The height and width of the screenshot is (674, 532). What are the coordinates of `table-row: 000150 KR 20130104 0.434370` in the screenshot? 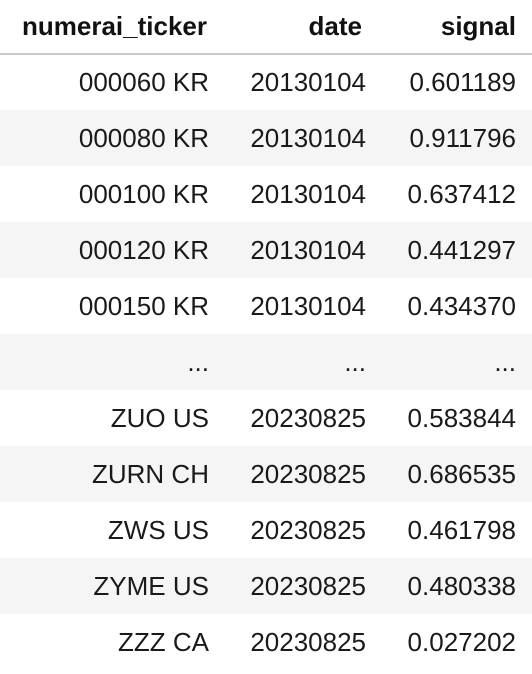 It's located at (266, 306).